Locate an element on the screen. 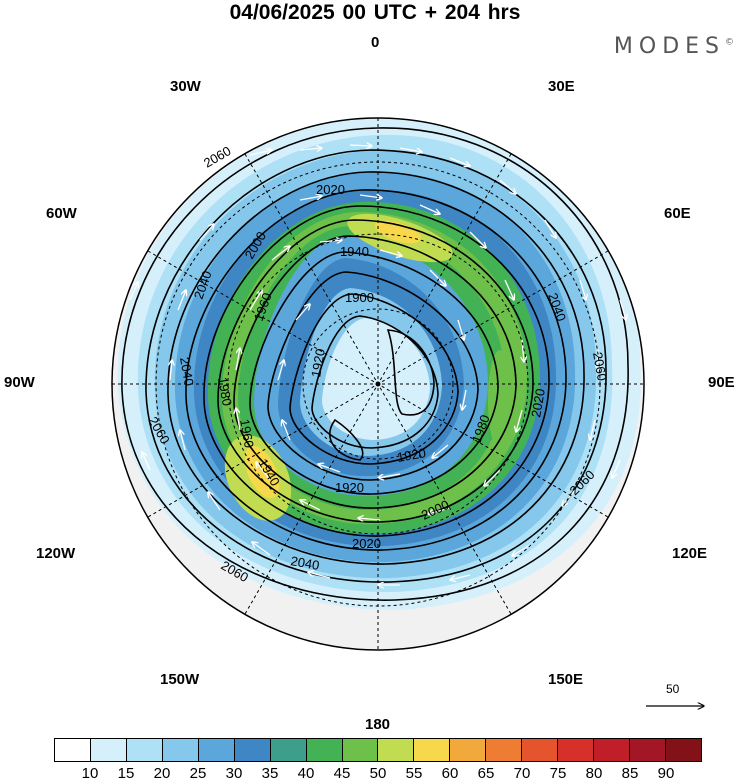  brand-logo: MODES© is located at coordinates (673, 46).